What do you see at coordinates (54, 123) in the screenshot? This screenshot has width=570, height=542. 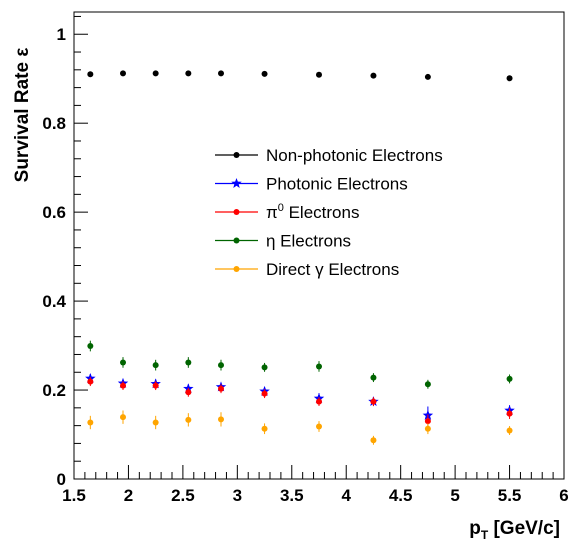 I see `y-tick-label: 0.8` at bounding box center [54, 123].